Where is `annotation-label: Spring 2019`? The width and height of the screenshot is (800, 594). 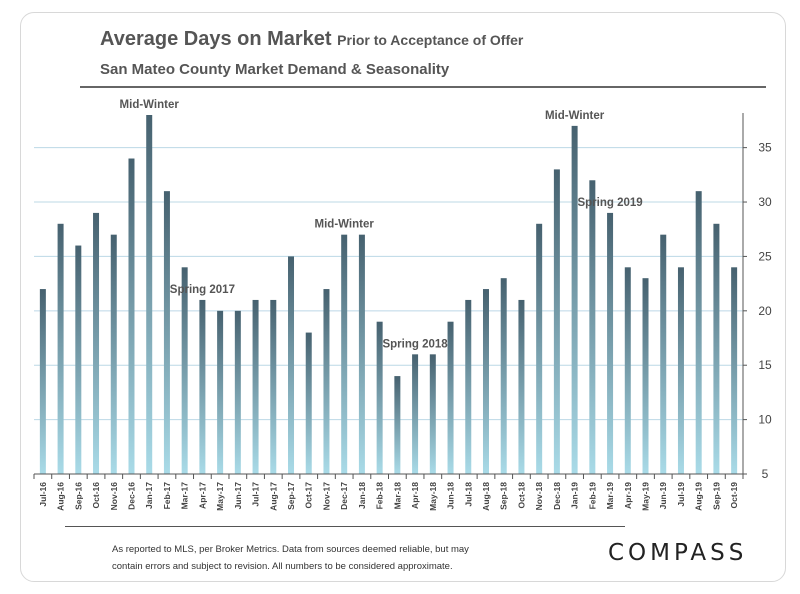 annotation-label: Spring 2019 is located at coordinates (609, 203).